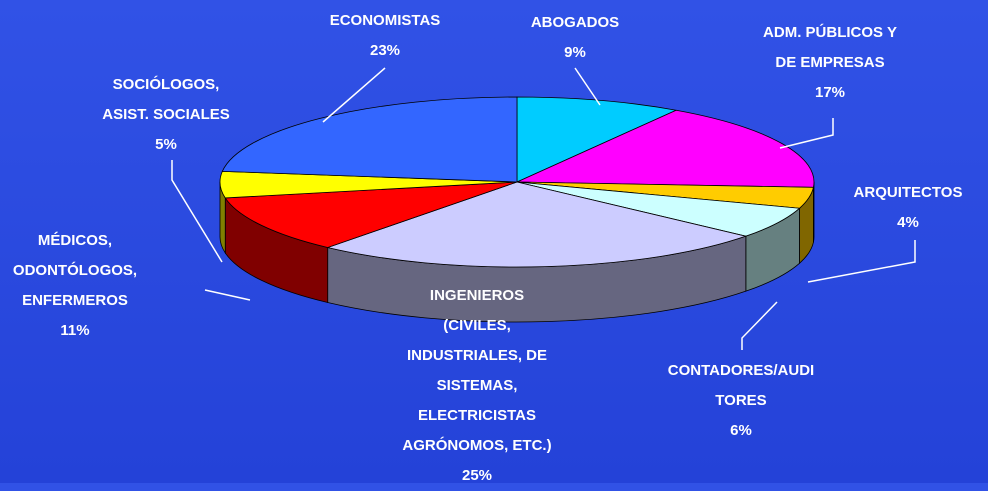  Describe the element at coordinates (385, 36) in the screenshot. I see `slice-label: ECONOMISTAS 23%` at that location.